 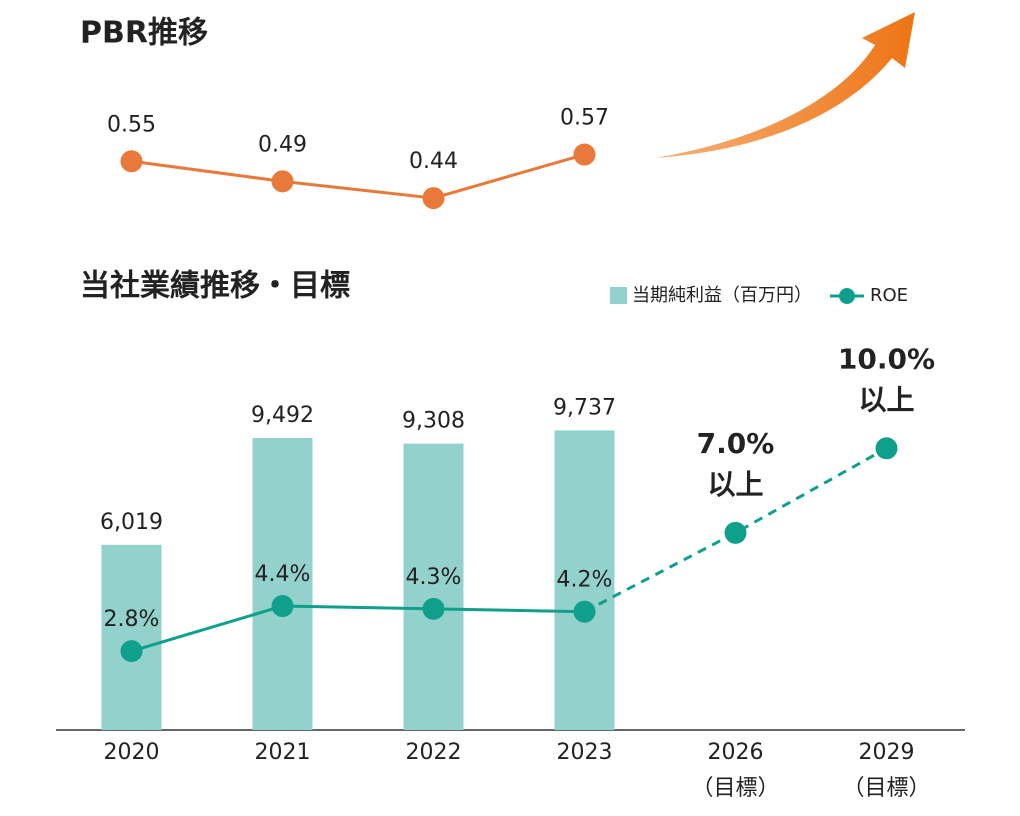 What do you see at coordinates (785, 85) in the screenshot?
I see `growth-arrow` at bounding box center [785, 85].